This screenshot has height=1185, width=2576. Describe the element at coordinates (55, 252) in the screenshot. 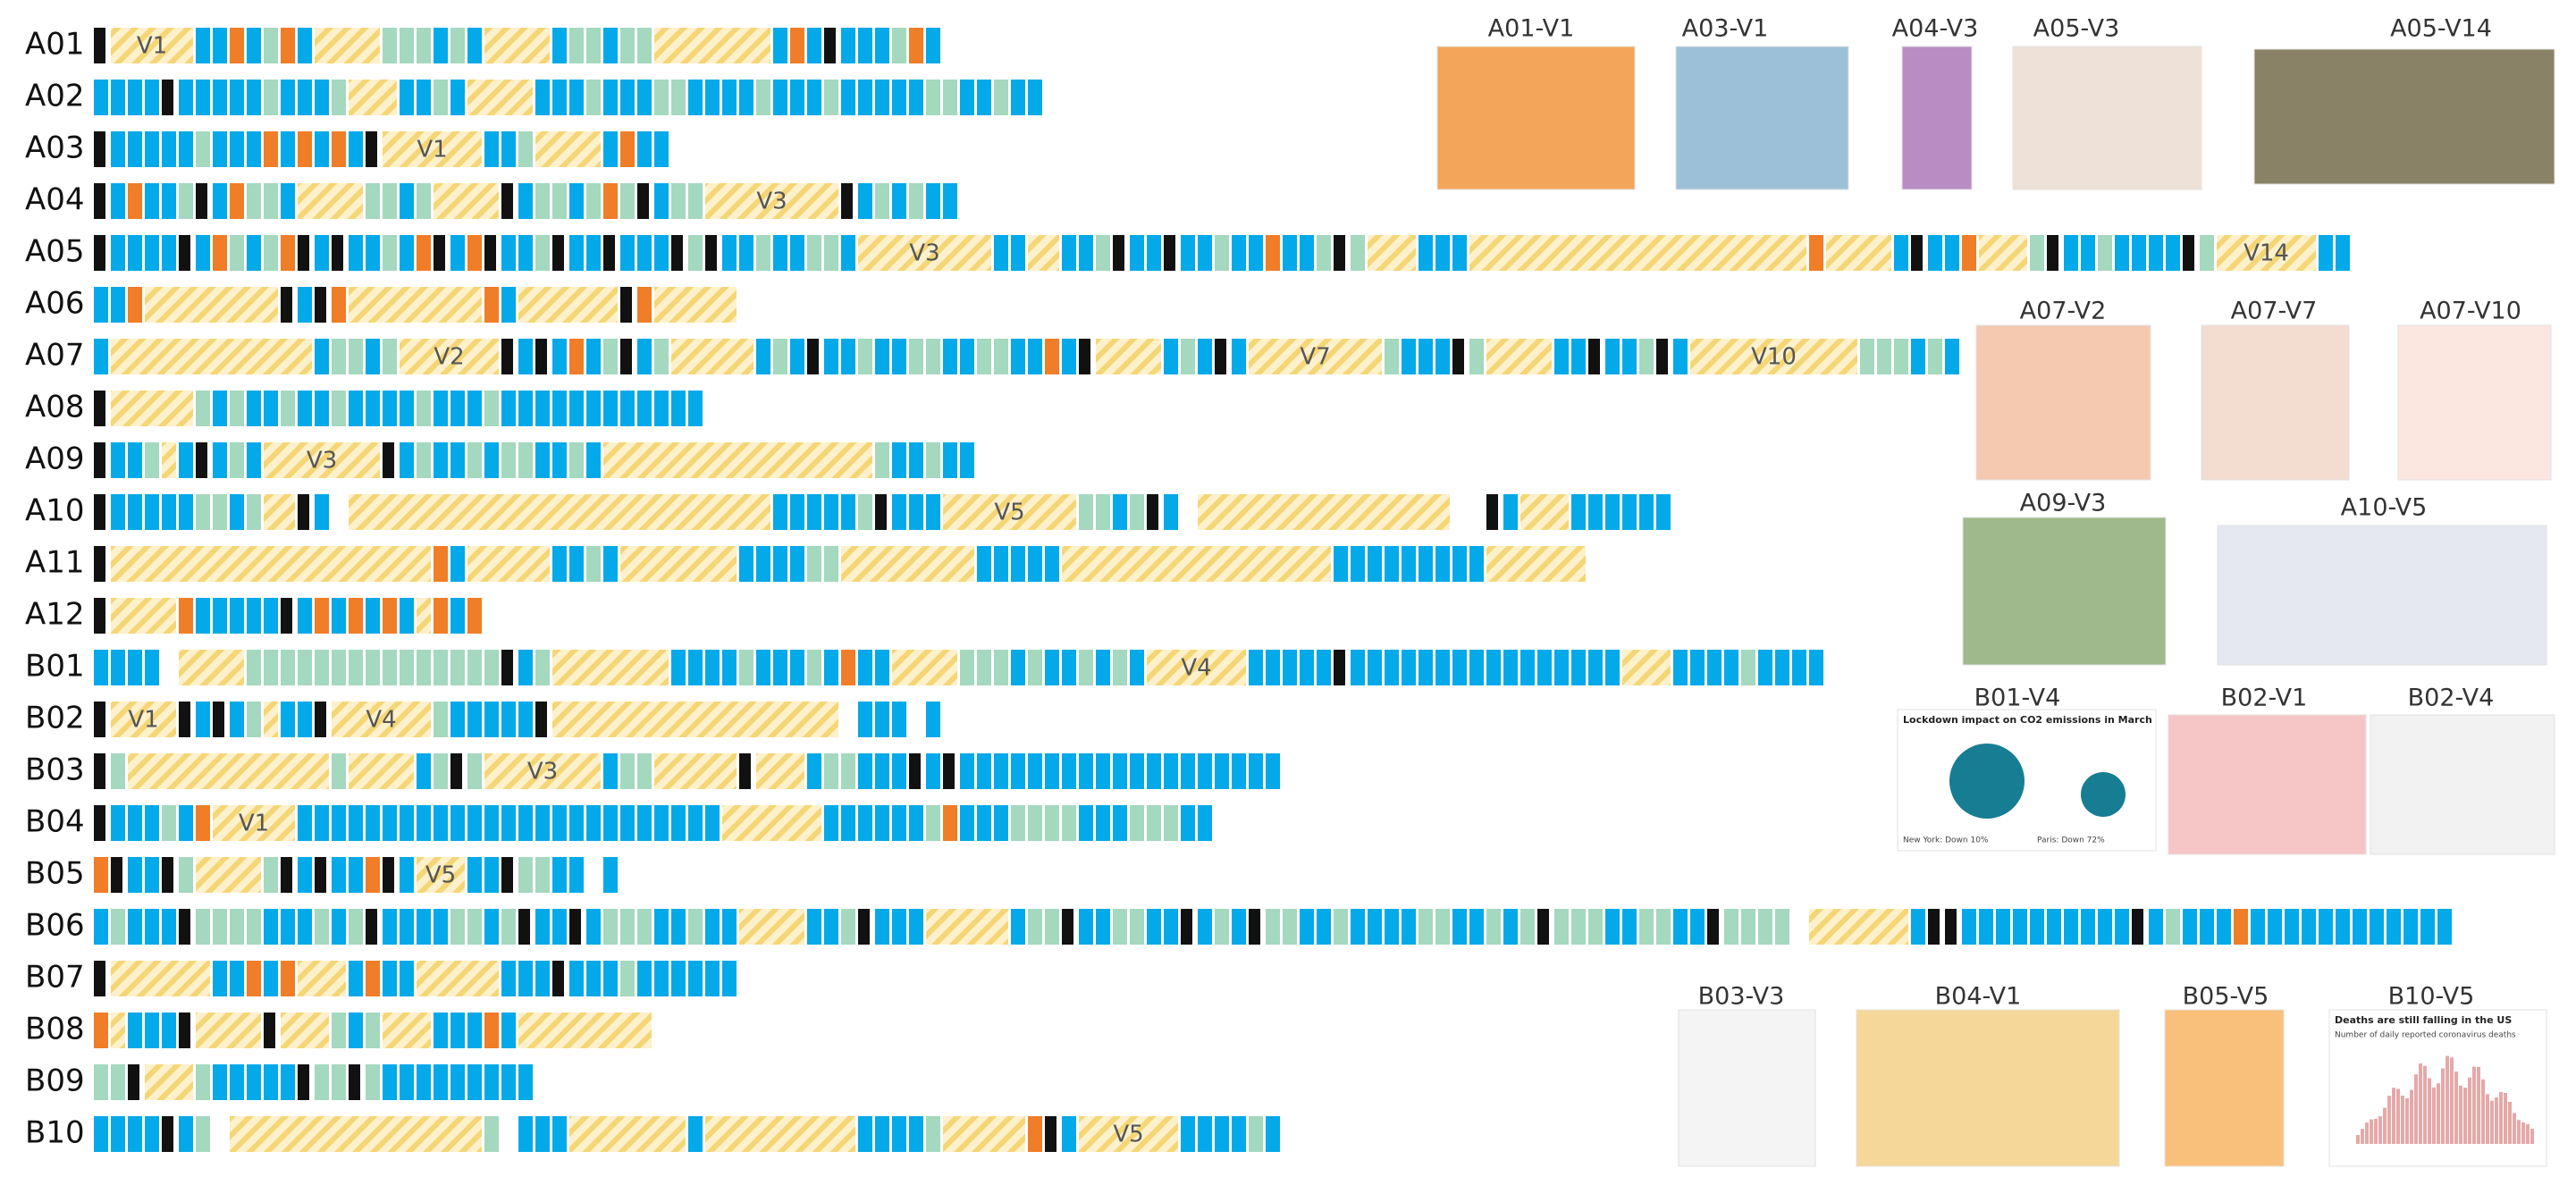

I see `row-label: A05` at that location.